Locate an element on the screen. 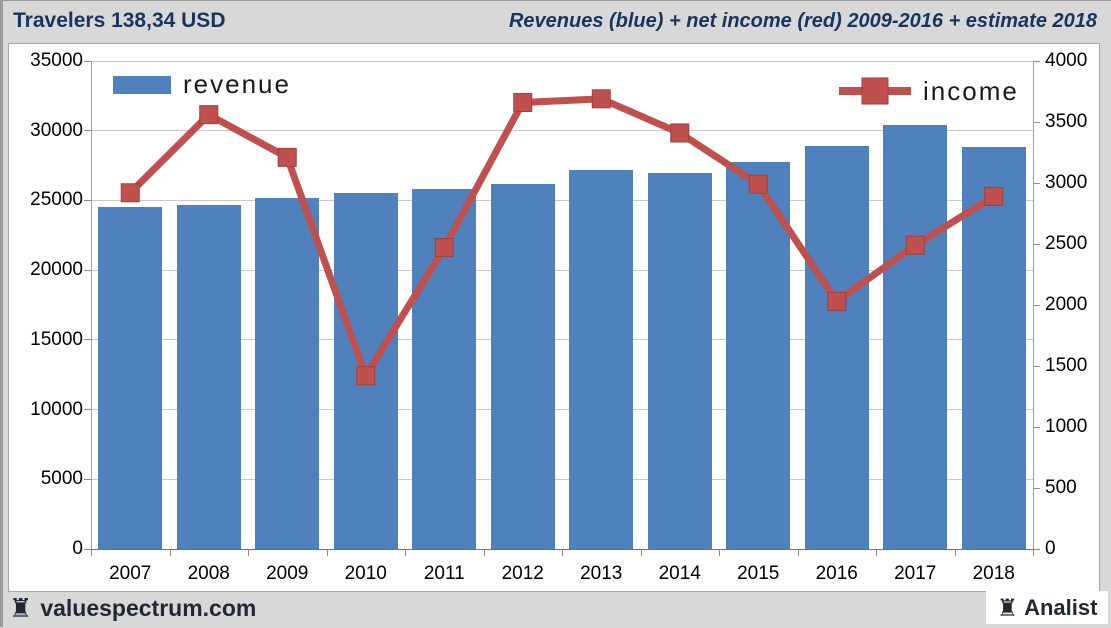 The image size is (1111, 628). legend-income: income is located at coordinates (929, 91).